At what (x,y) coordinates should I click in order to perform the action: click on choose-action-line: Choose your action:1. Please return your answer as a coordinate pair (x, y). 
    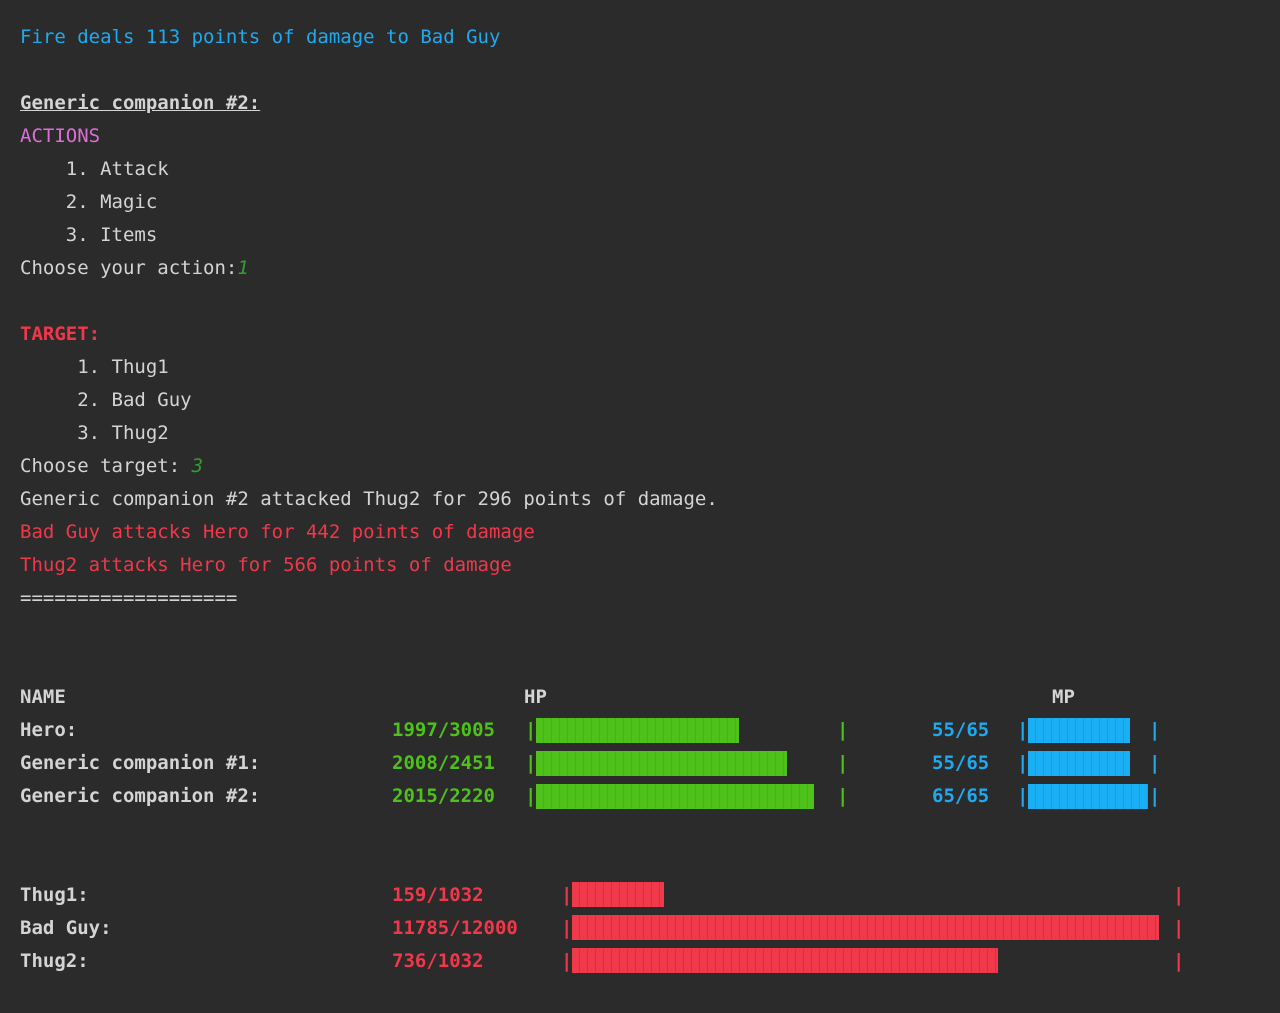
    Looking at the image, I should click on (134, 268).